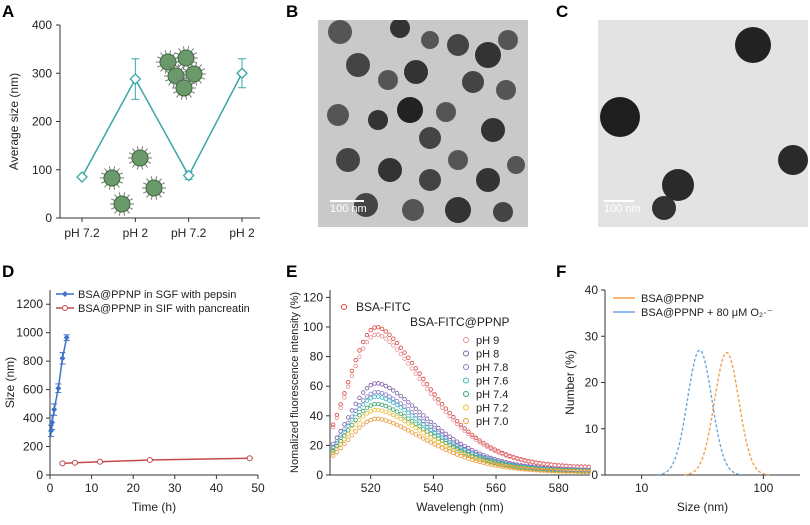  Describe the element at coordinates (295, 382) in the screenshot. I see `panel-e-ylabel: Nomalized fluorescence intensity (%)` at that location.